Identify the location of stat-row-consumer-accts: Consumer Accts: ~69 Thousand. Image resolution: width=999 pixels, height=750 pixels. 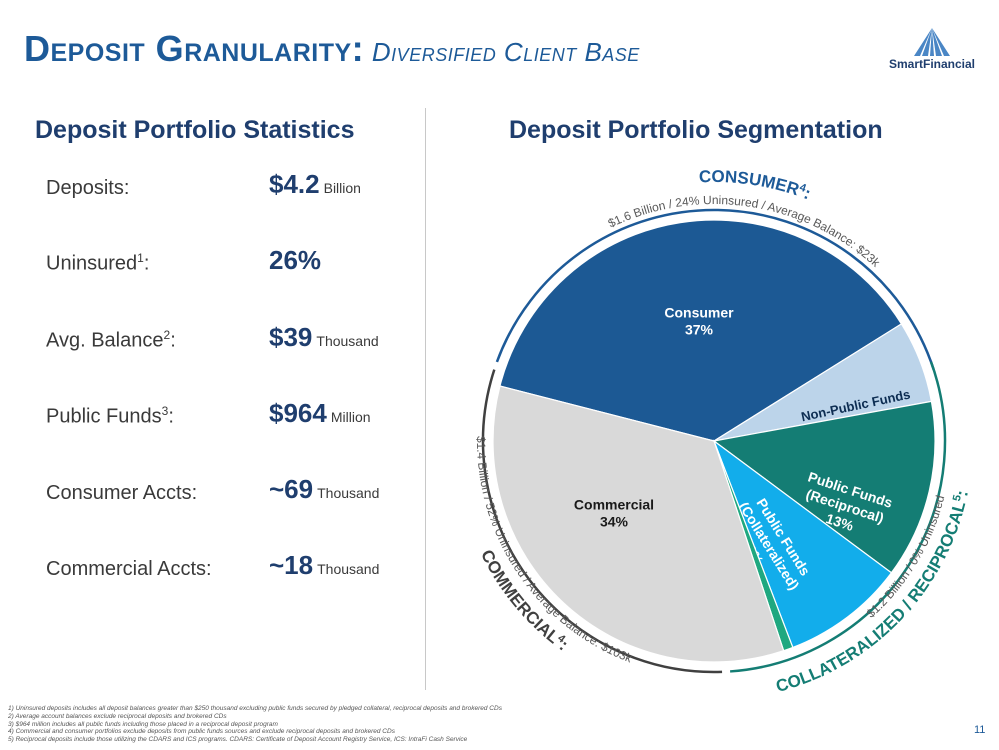
(226, 491).